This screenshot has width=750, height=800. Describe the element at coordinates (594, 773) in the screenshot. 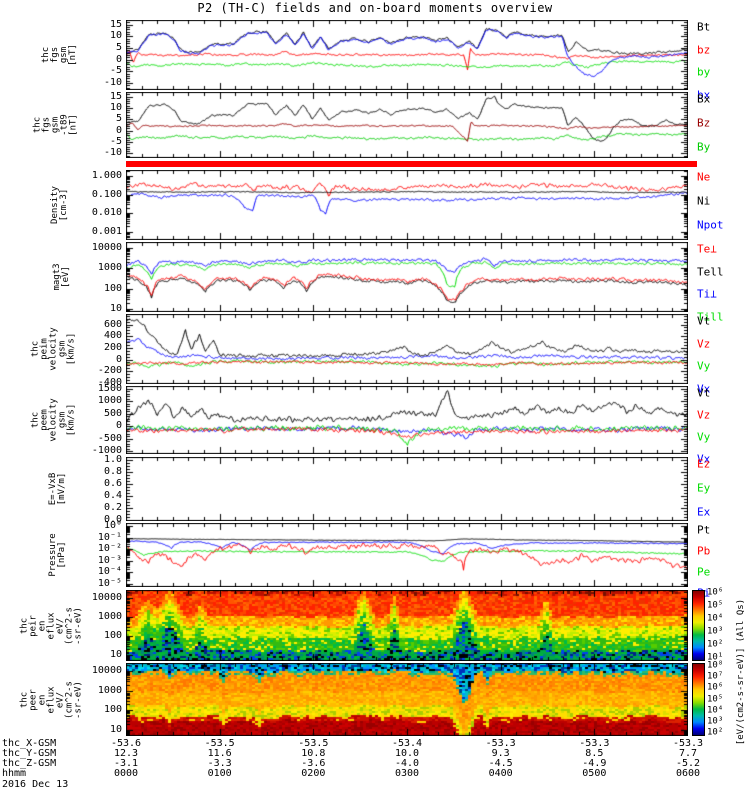

I see `footer-value: 0500` at that location.